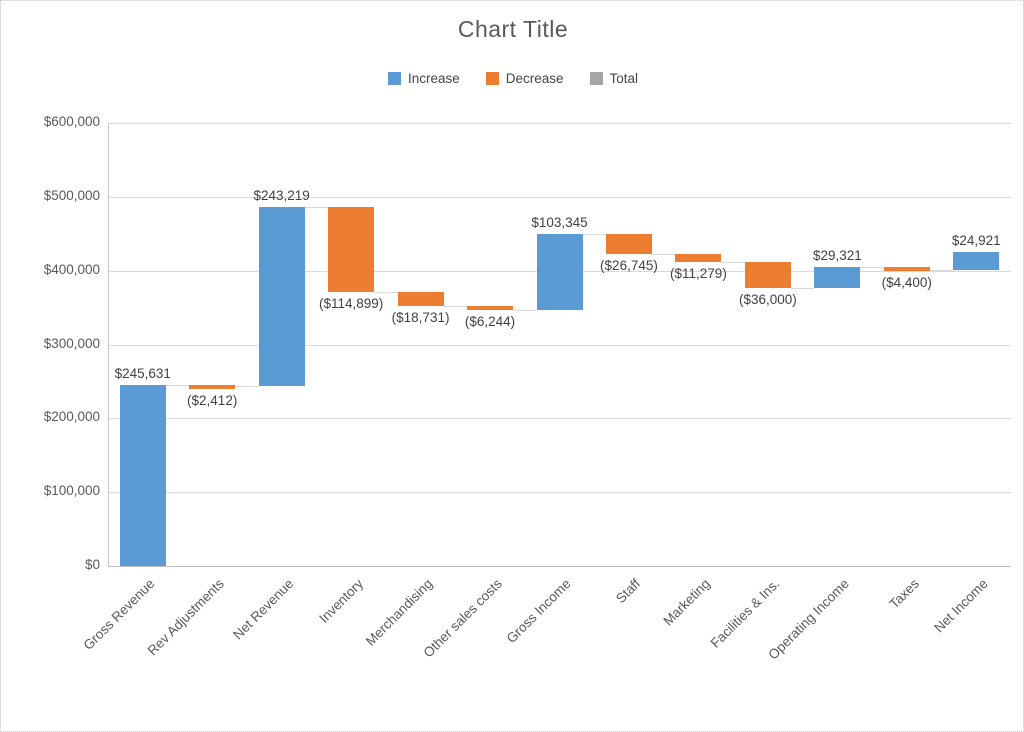 This screenshot has width=1024, height=732. Describe the element at coordinates (733, 262) in the screenshot. I see `connector-facilities-ins` at that location.